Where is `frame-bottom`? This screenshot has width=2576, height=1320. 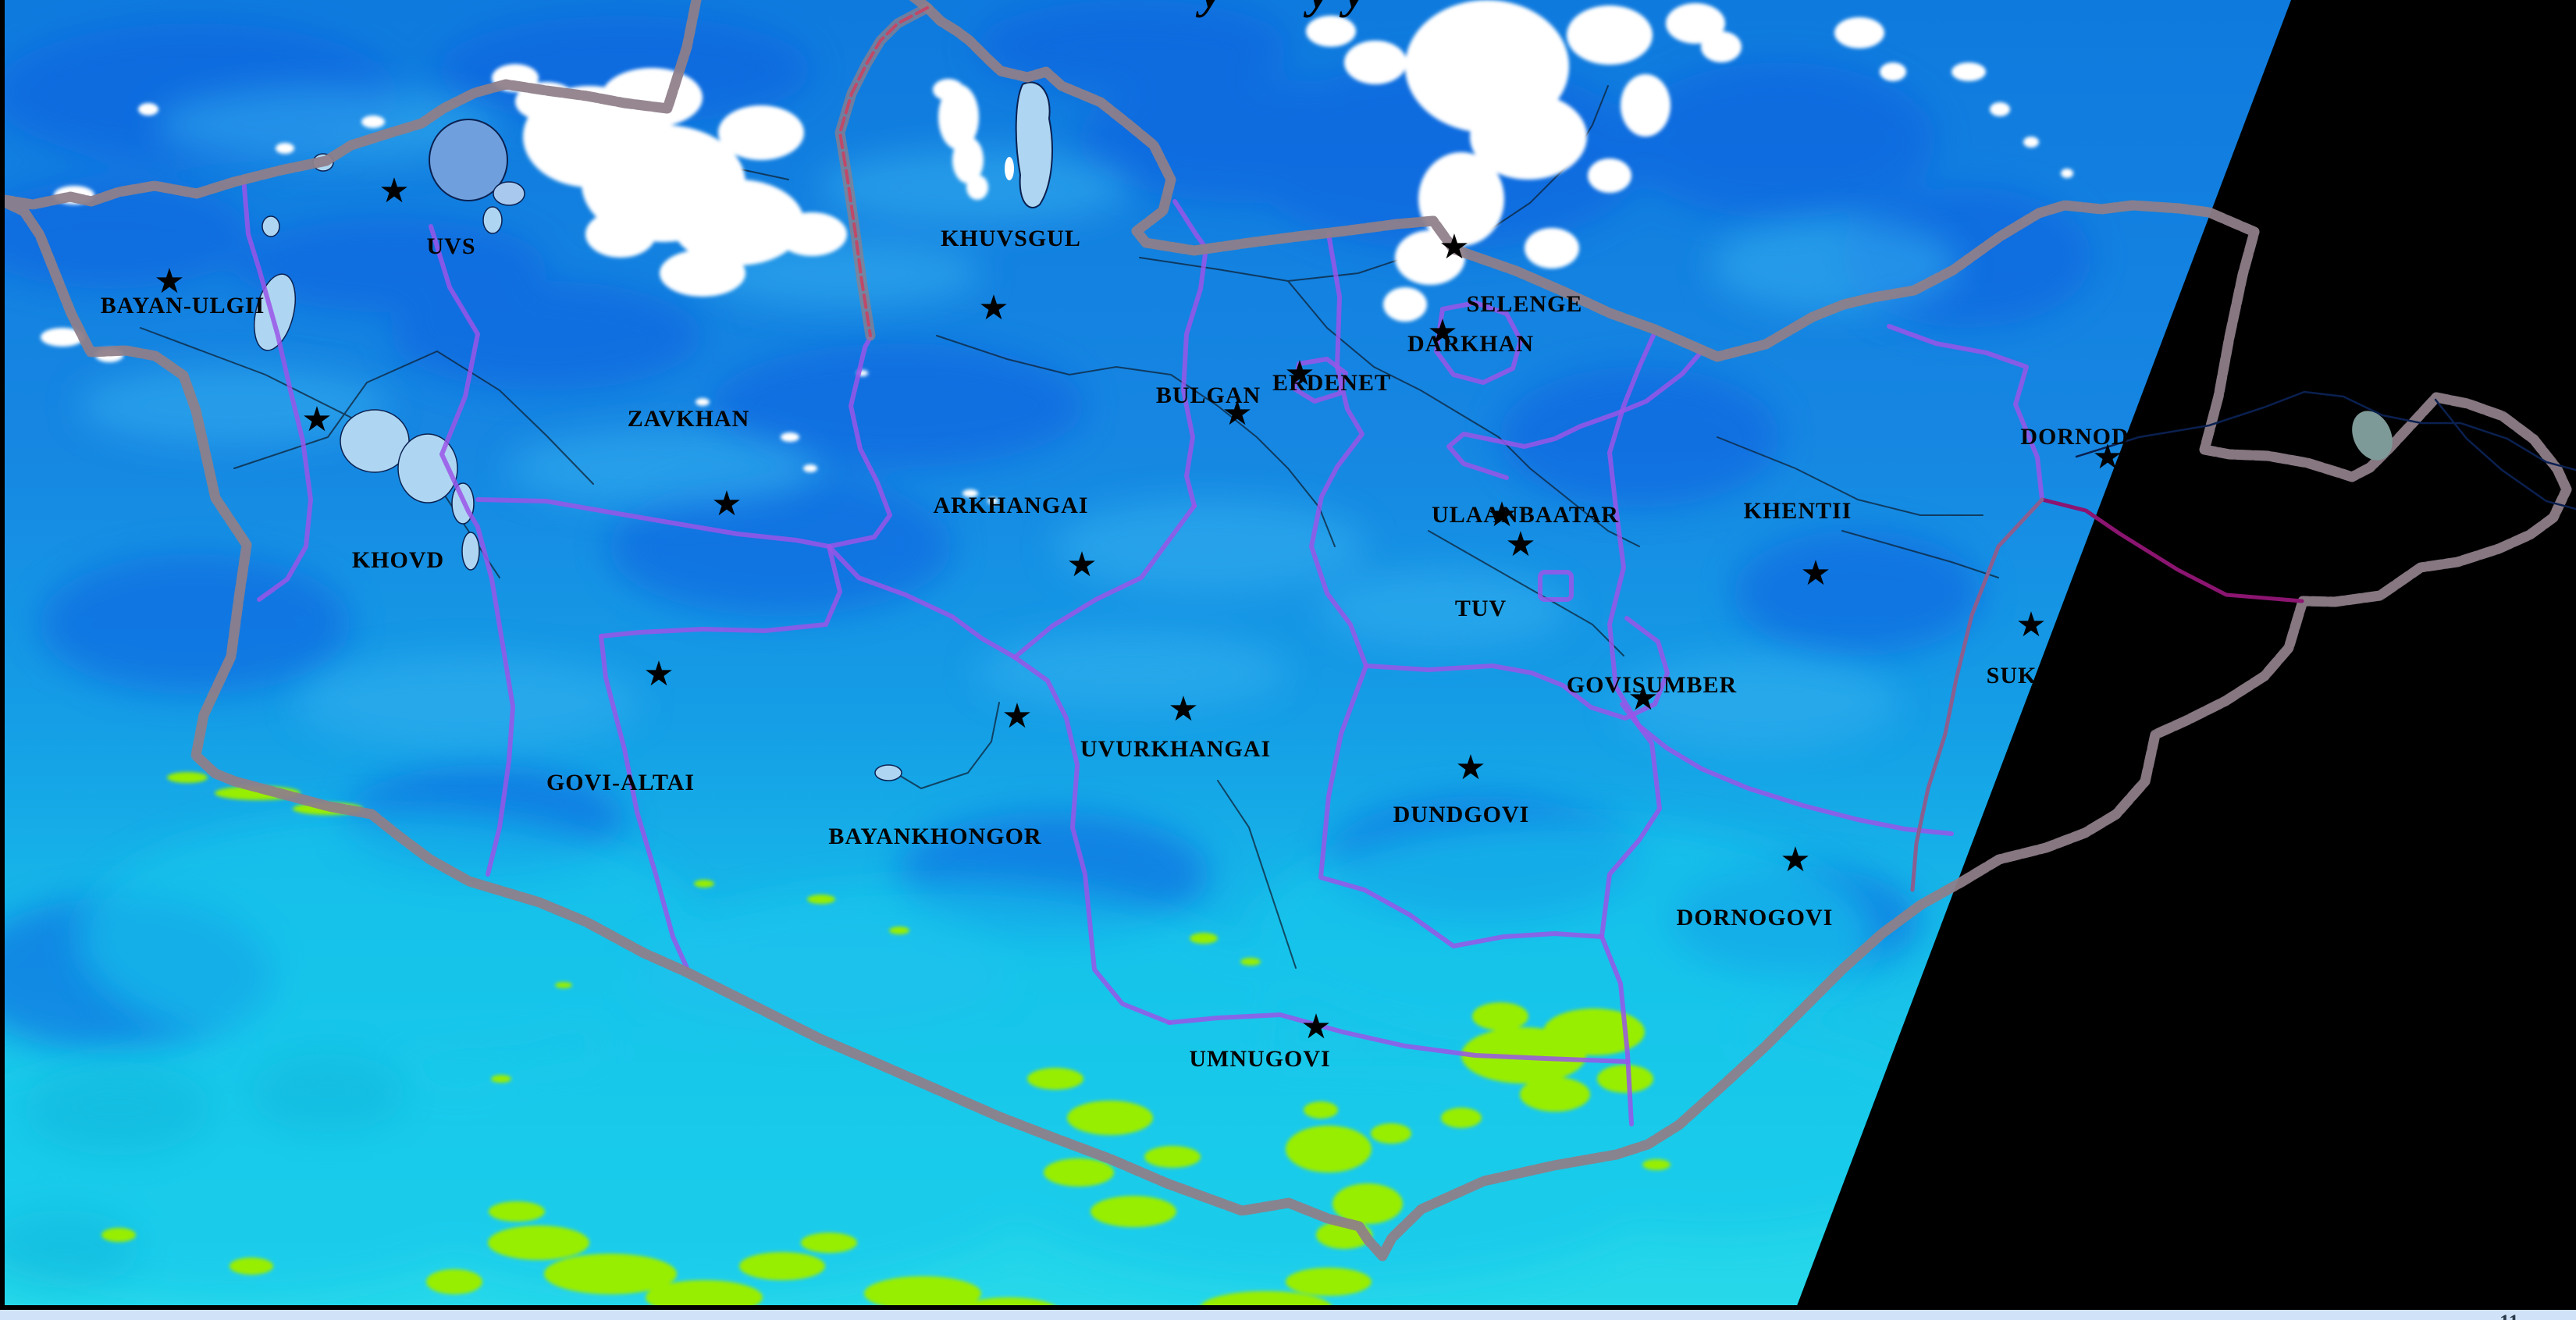 frame-bottom is located at coordinates (1288, 1307).